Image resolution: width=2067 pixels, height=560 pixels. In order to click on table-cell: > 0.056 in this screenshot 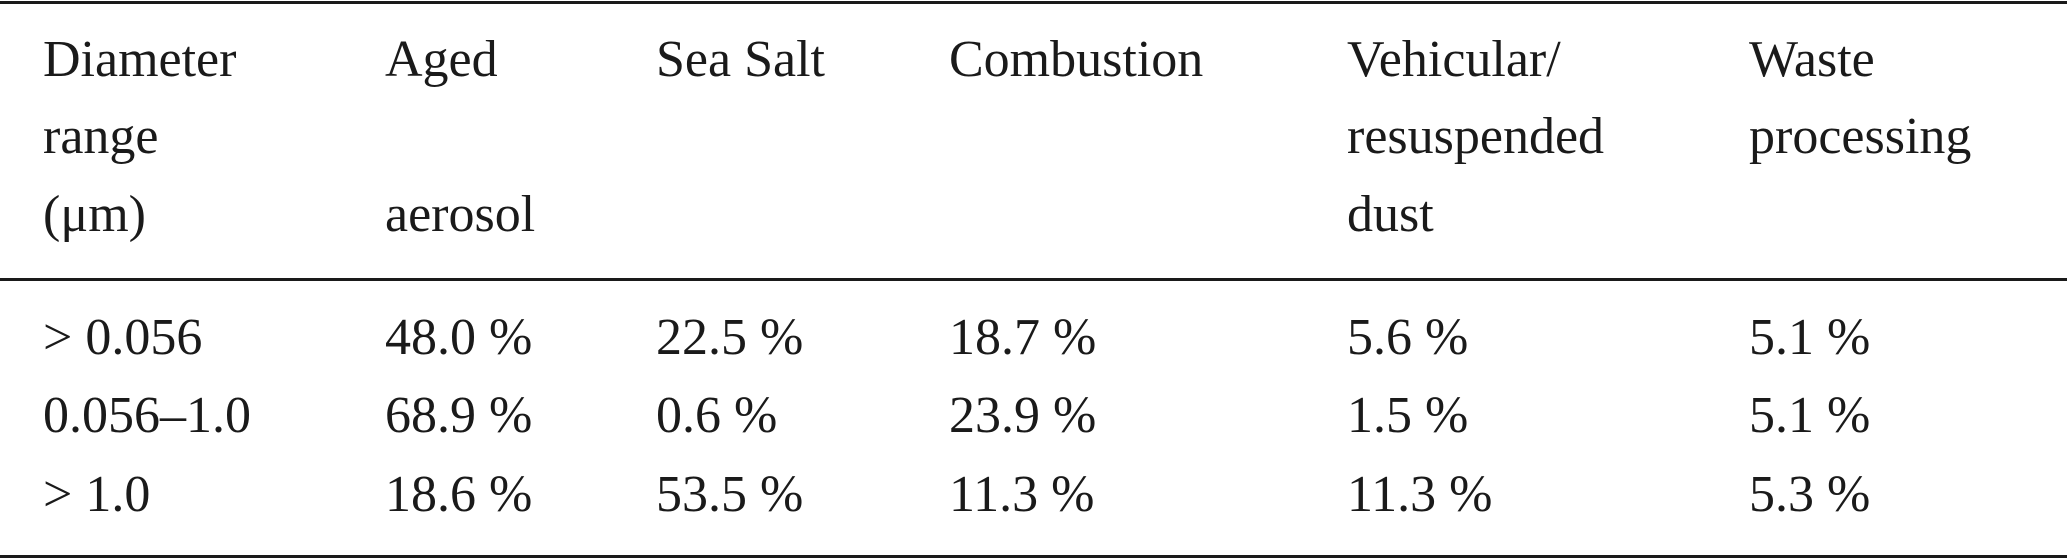, I will do `click(123, 337)`.